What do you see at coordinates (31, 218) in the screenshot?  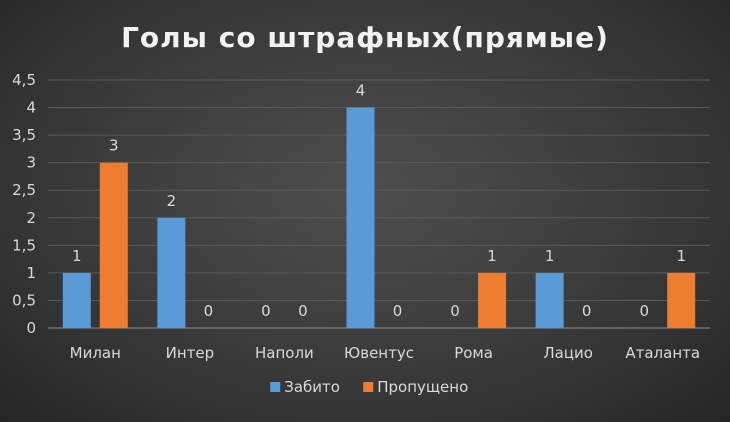 I see `y-tick-label: 2` at bounding box center [31, 218].